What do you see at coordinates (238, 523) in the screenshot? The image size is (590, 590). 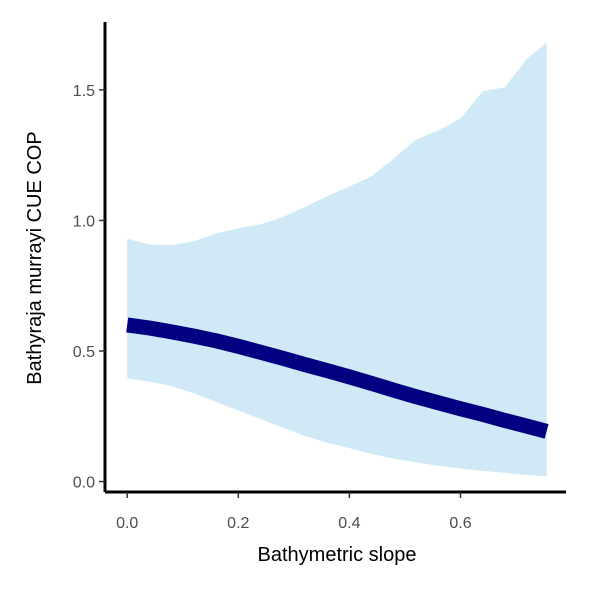 I see `x-tick-label: 0.2` at bounding box center [238, 523].